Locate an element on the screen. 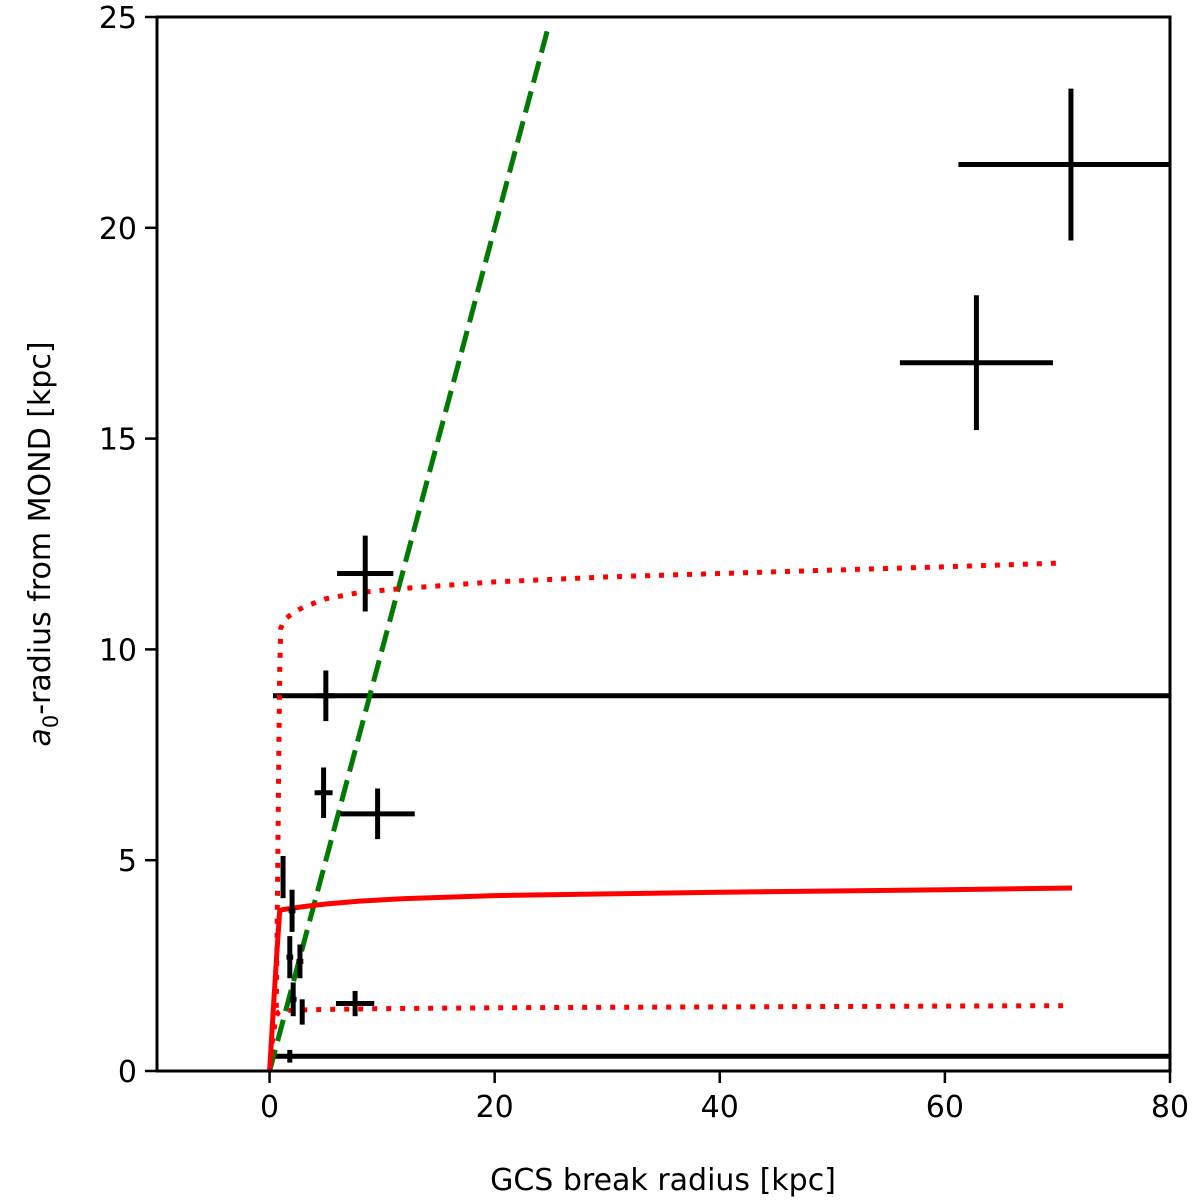 The width and height of the screenshot is (1200, 1200). y-axis-label: a0-radius from MOND [kpc] is located at coordinates (43, 543).